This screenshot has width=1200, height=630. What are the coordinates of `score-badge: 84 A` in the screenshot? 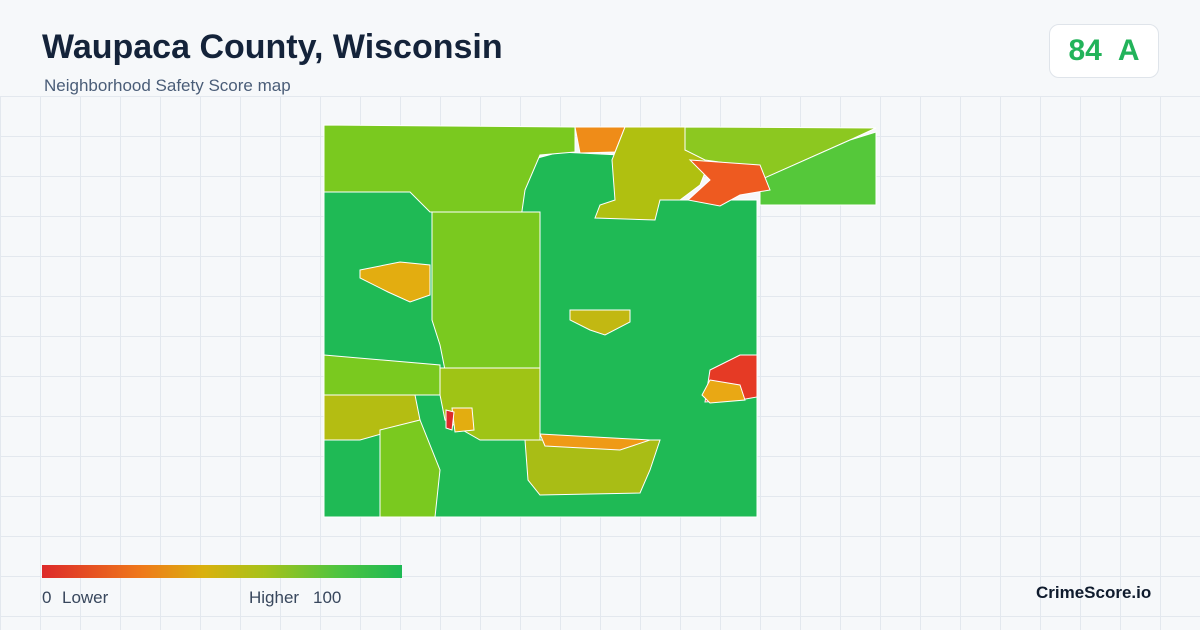 It's located at (1104, 51).